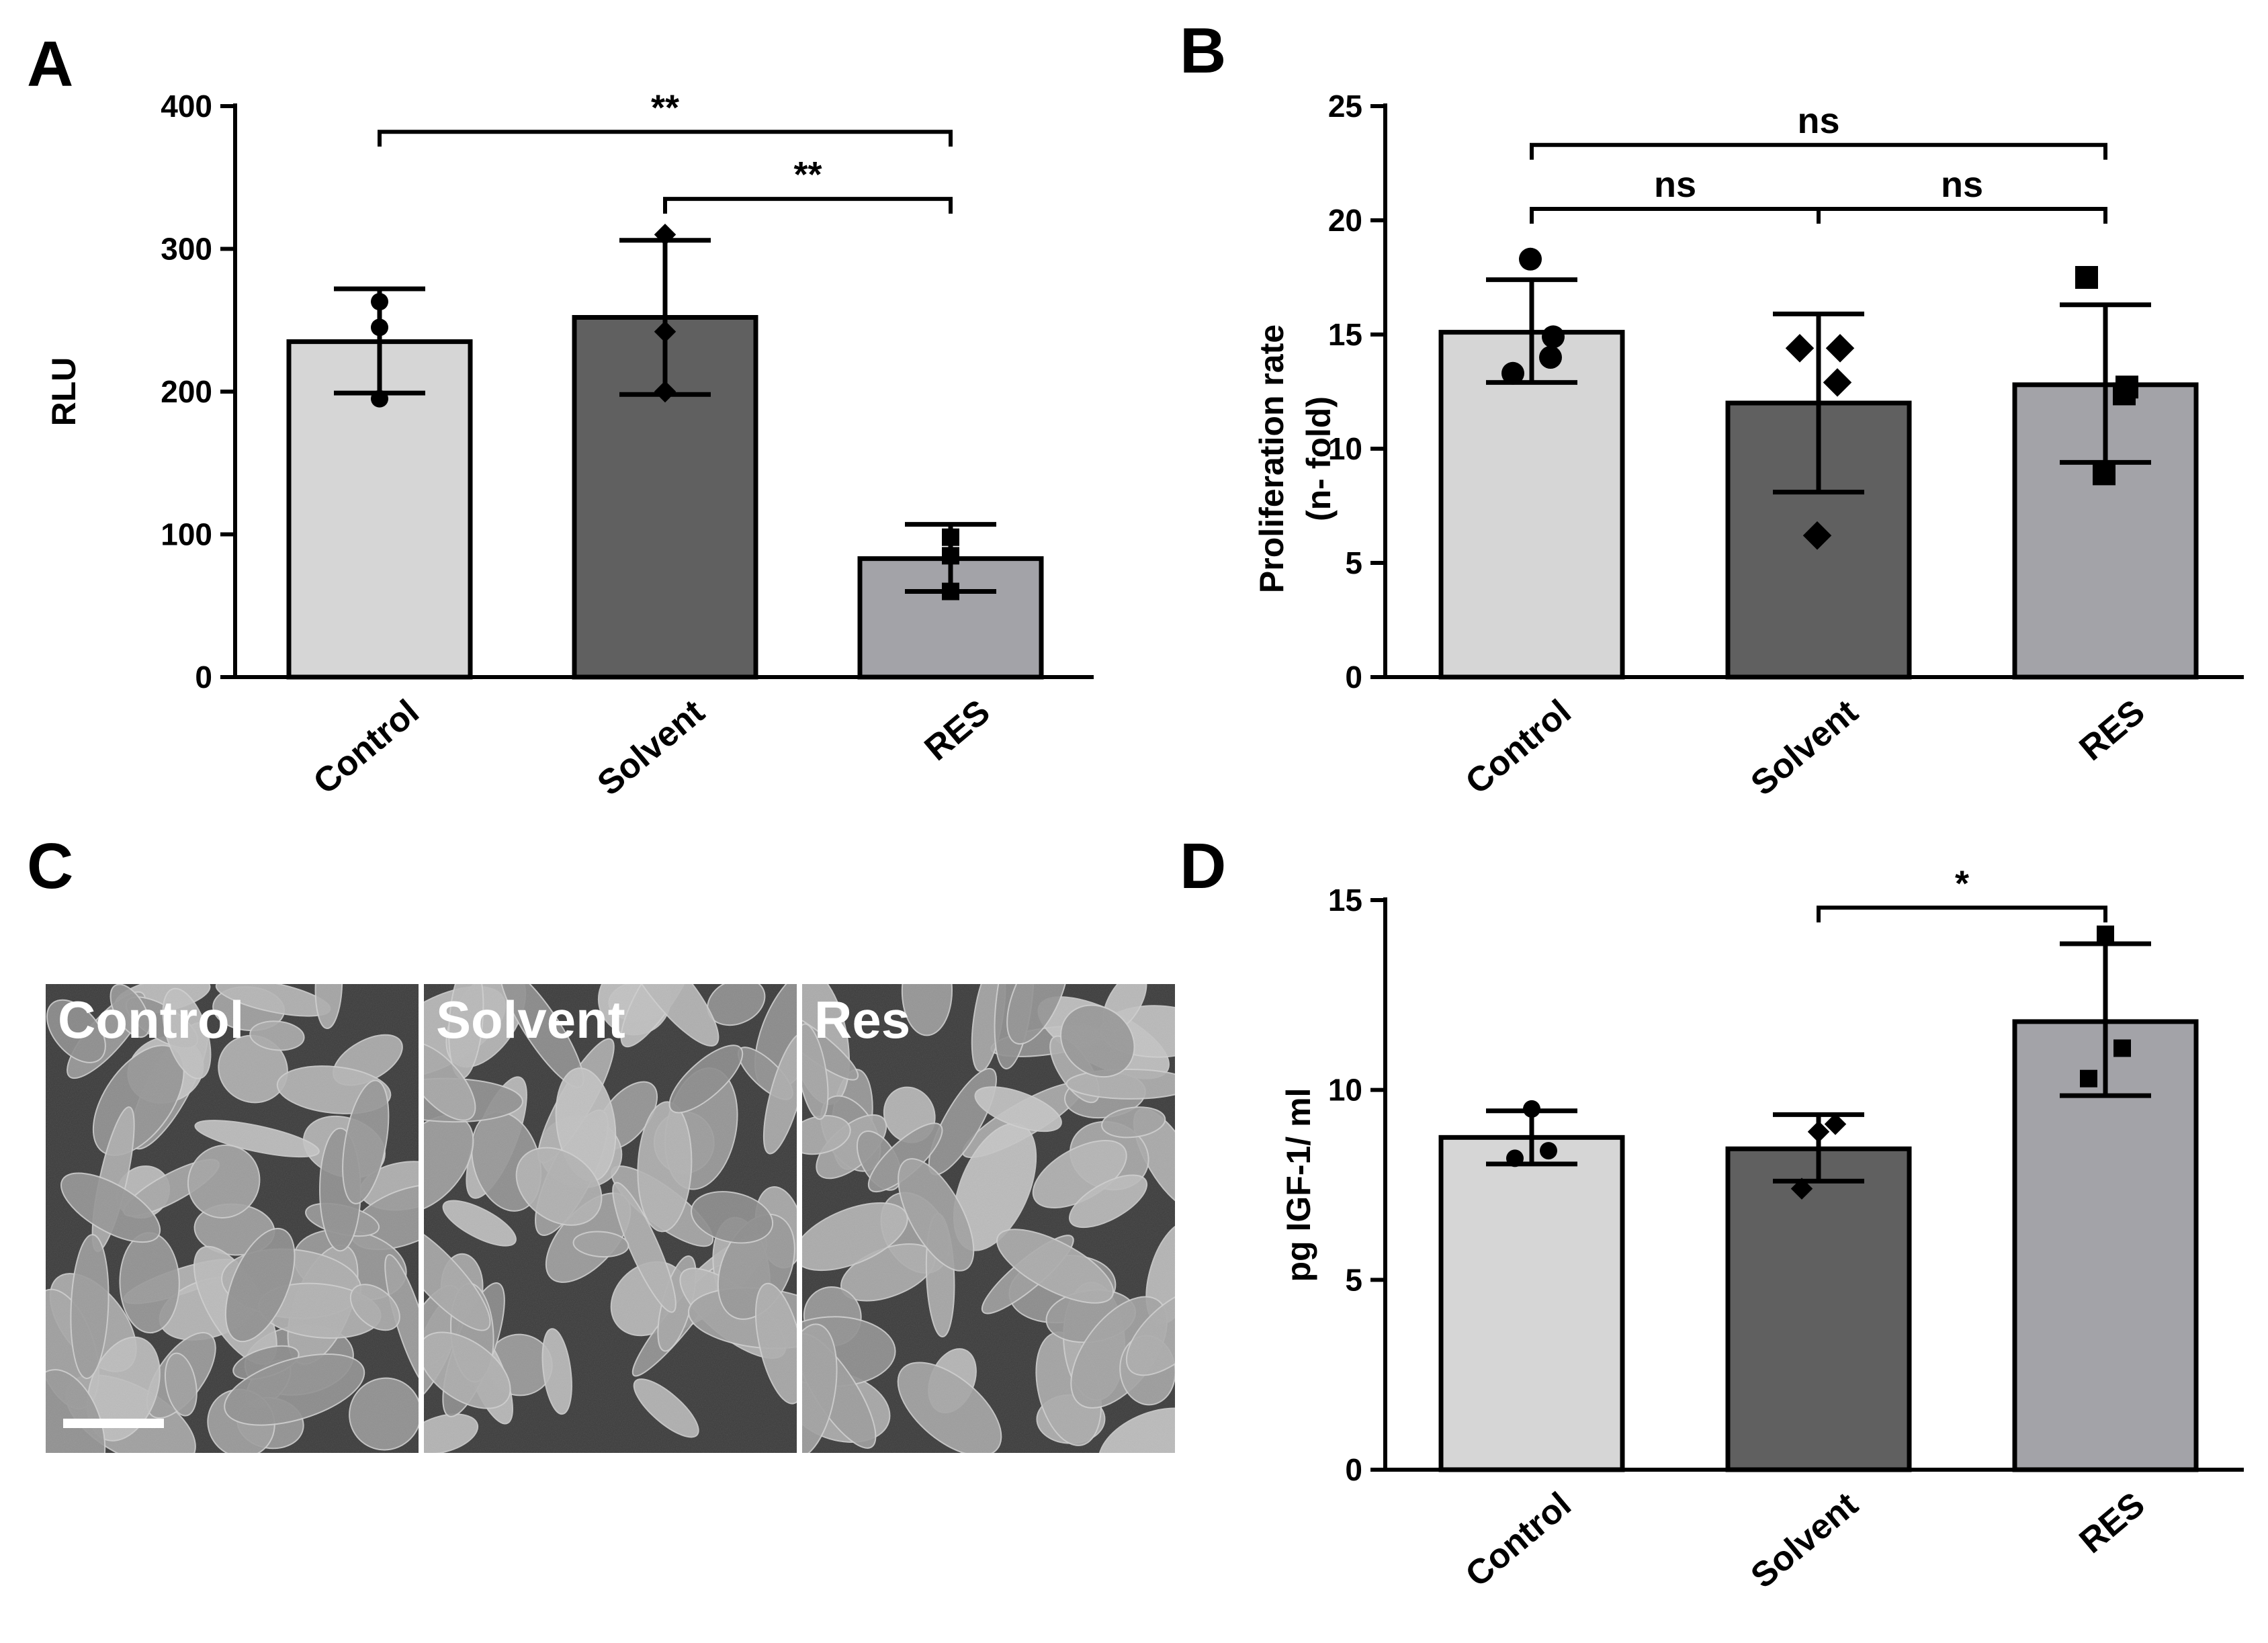 The image size is (2268, 1643). I want to click on micrograph-control, so click(232, 1219).